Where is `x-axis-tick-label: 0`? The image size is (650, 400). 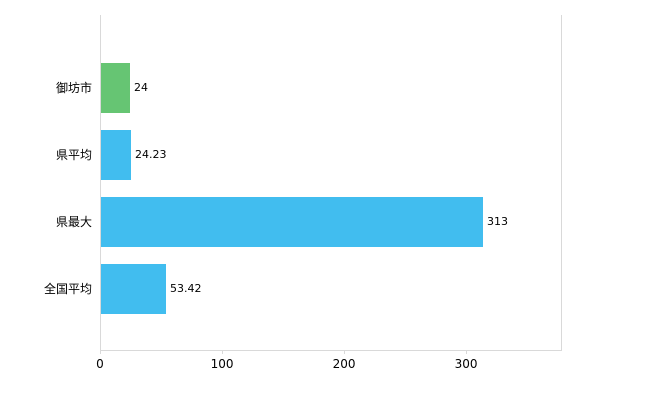
x-axis-tick-label: 0 is located at coordinates (100, 364).